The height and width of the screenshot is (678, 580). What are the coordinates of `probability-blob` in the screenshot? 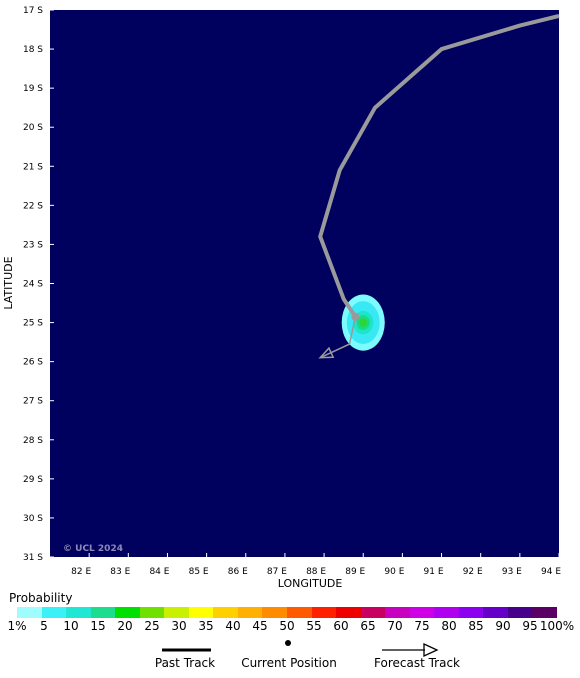 It's located at (363, 322).